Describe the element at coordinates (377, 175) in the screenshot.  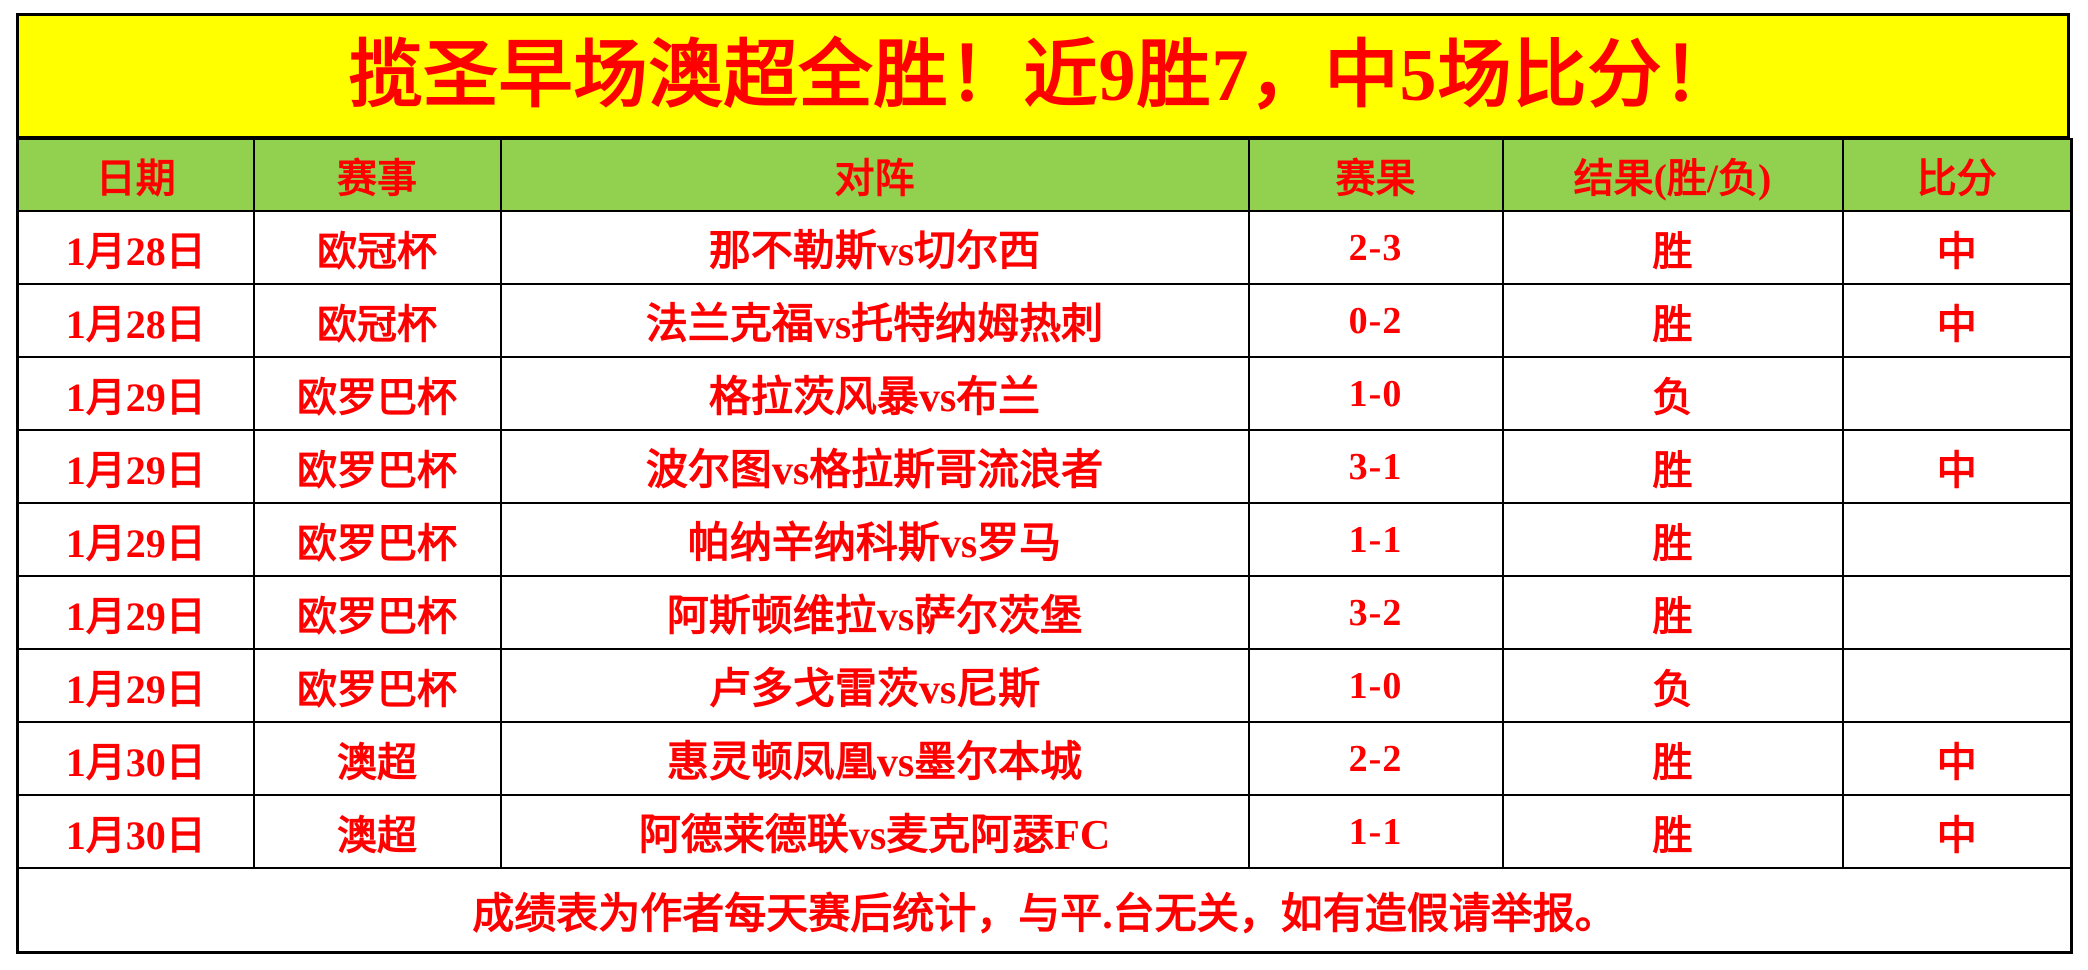
I see `column-header-league: 赛事` at that location.